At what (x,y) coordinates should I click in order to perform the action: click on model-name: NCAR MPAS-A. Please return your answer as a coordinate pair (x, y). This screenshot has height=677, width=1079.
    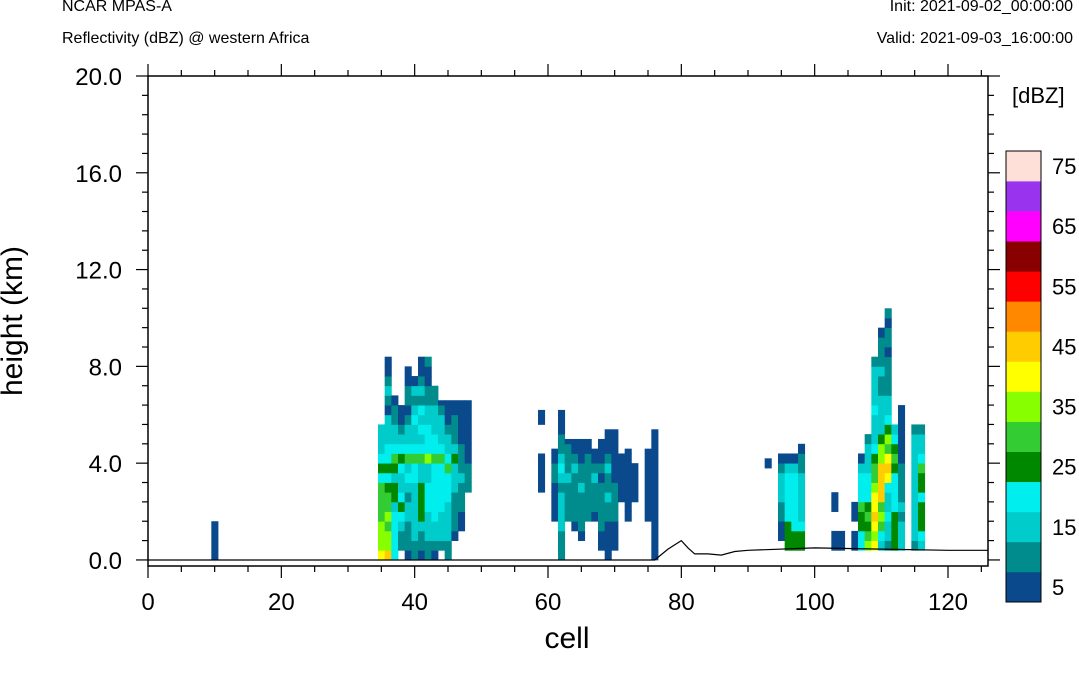
    Looking at the image, I should click on (117, 7).